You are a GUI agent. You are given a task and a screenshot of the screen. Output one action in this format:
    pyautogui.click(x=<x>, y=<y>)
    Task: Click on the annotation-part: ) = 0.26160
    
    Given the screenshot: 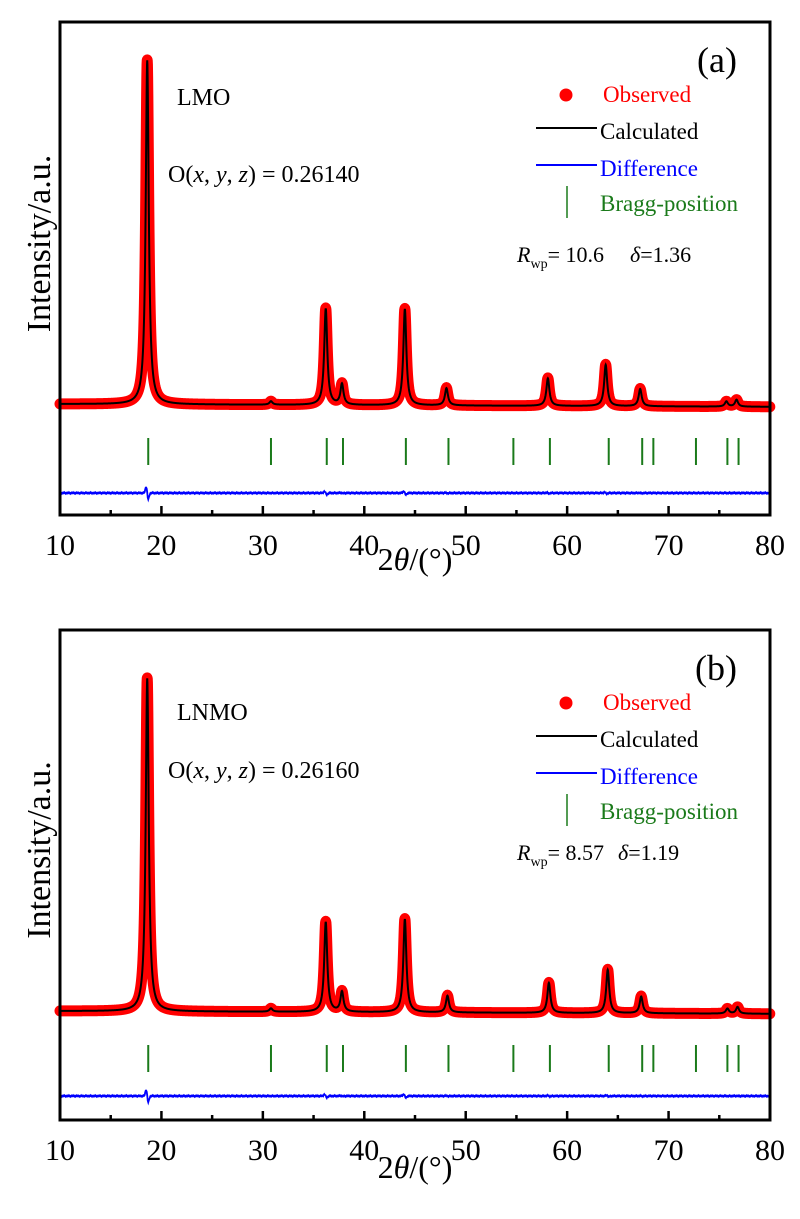 What is the action you would take?
    pyautogui.click(x=304, y=771)
    